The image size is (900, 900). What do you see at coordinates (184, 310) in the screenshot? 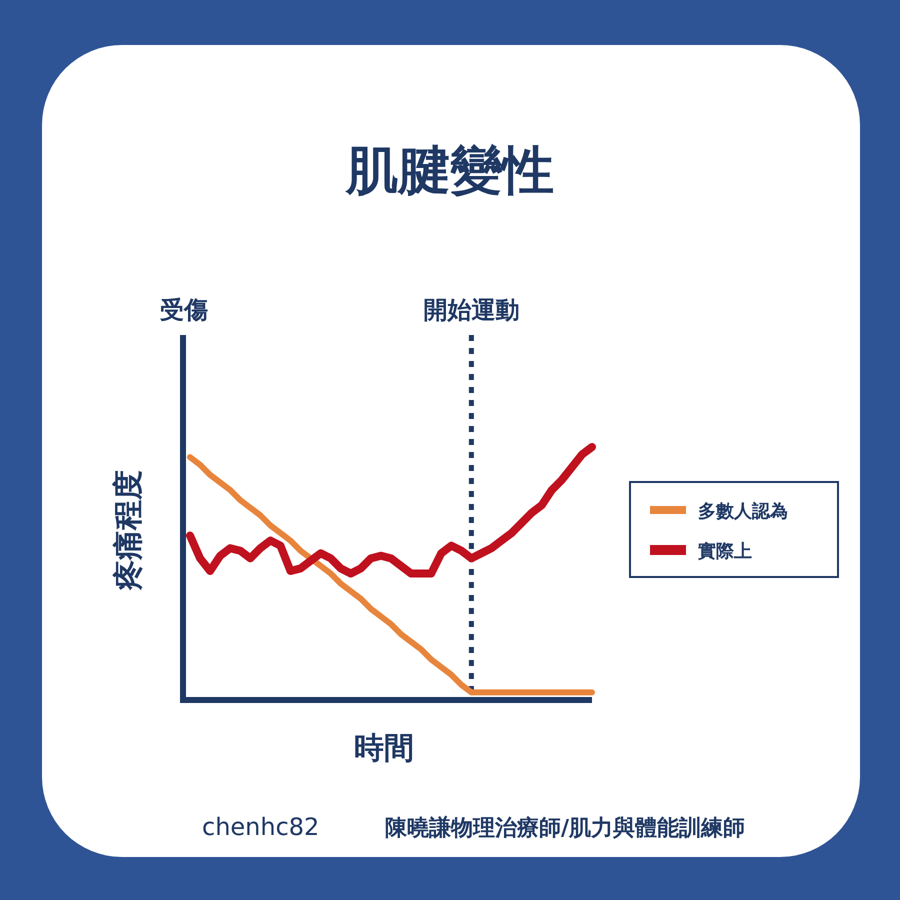
I see `text: 受傷` at bounding box center [184, 310].